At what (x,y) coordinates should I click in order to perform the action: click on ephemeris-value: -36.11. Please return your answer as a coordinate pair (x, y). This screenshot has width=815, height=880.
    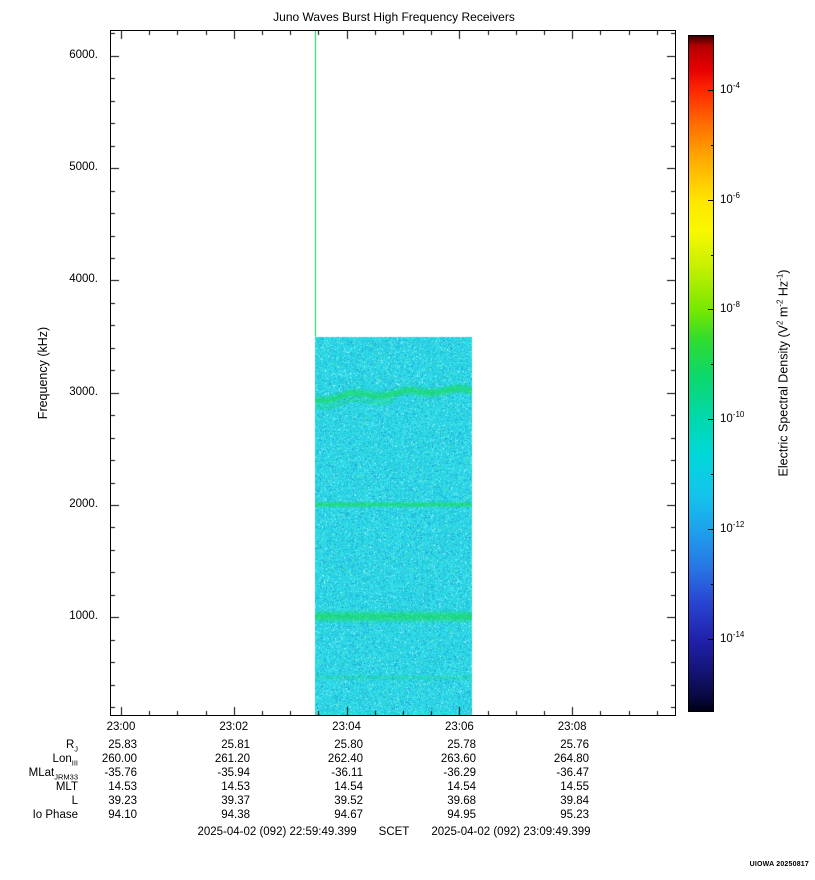
    Looking at the image, I should click on (347, 773).